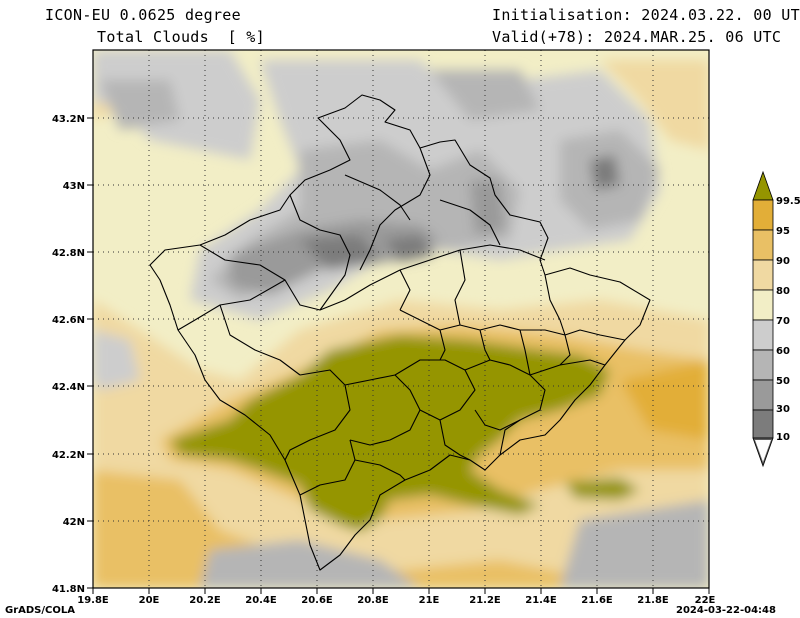 The width and height of the screenshot is (800, 618). Describe the element at coordinates (143, 15) in the screenshot. I see `model-title: ICON-EU 0.0625 degree` at that location.